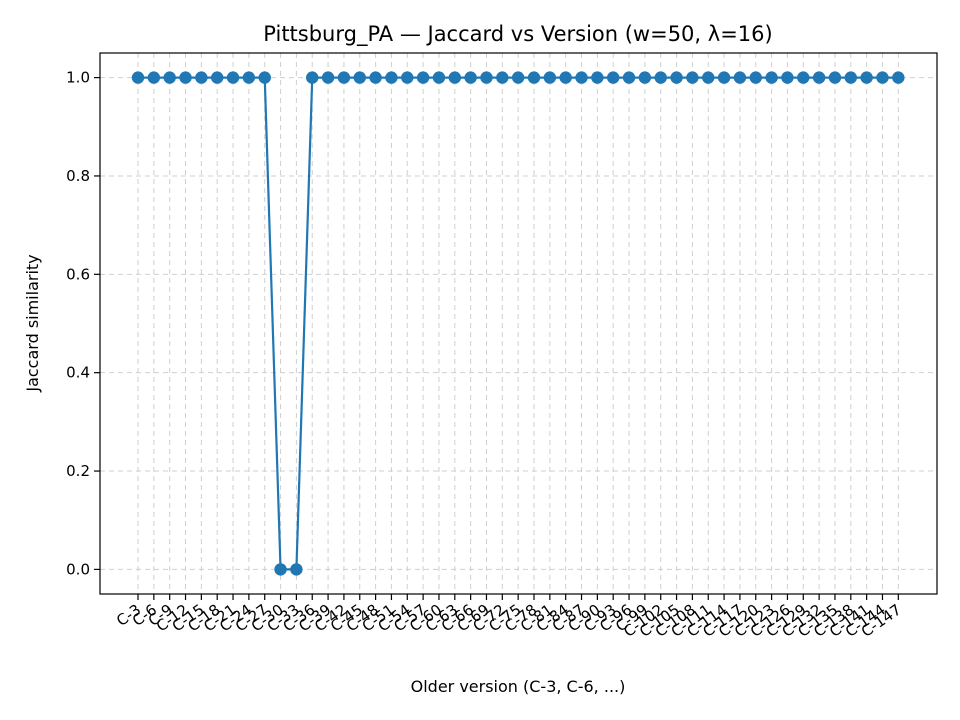 This screenshot has width=960, height=720. Describe the element at coordinates (78, 274) in the screenshot. I see `y-tick-label: 0.6` at that location.